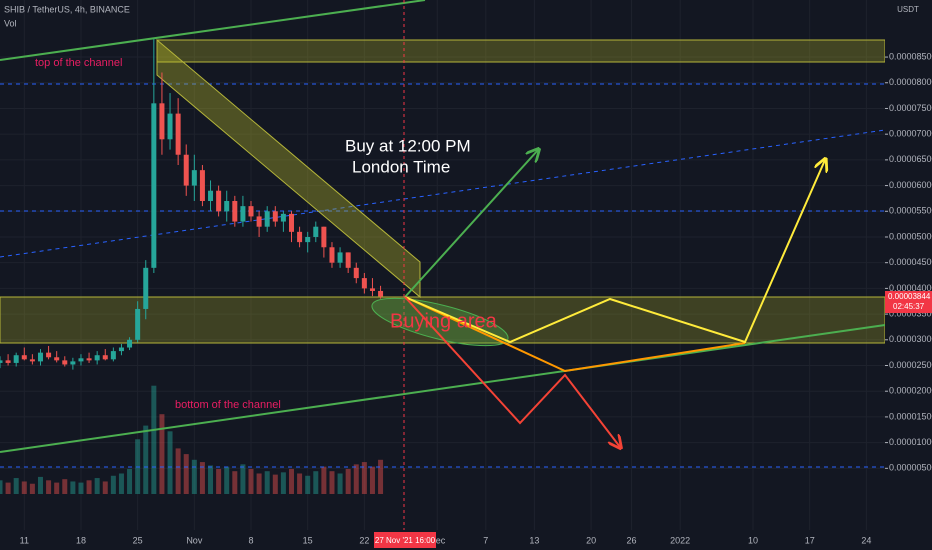  I want to click on crosshair-date: 27 Nov '21 16:00, so click(405, 540).